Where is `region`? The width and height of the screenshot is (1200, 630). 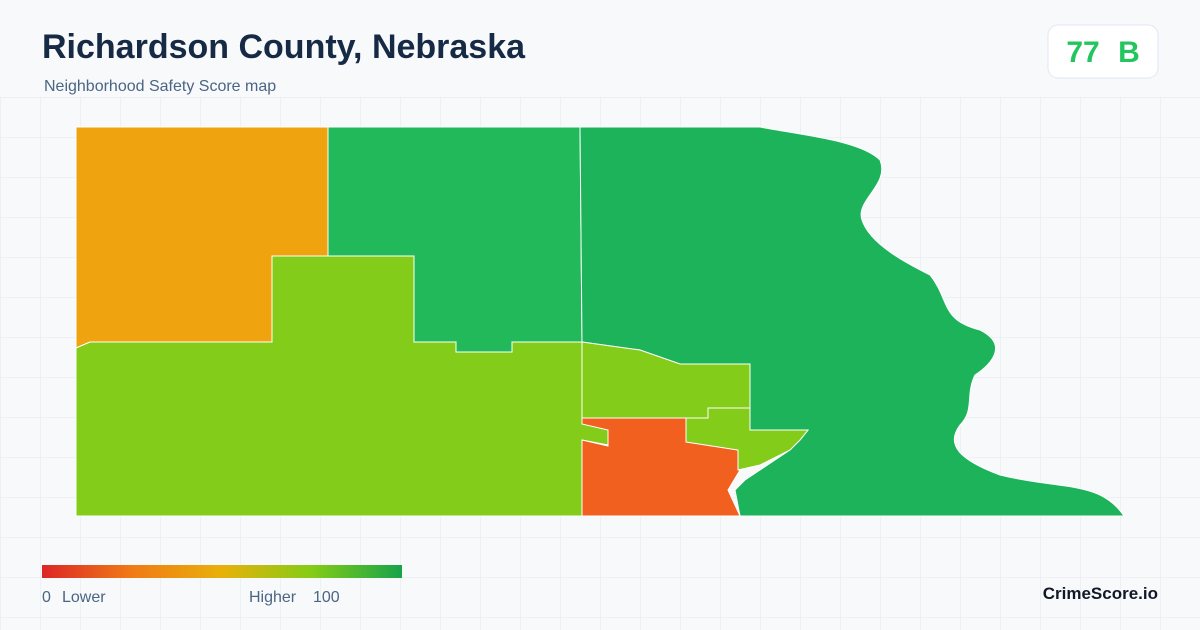 region is located at coordinates (747, 439).